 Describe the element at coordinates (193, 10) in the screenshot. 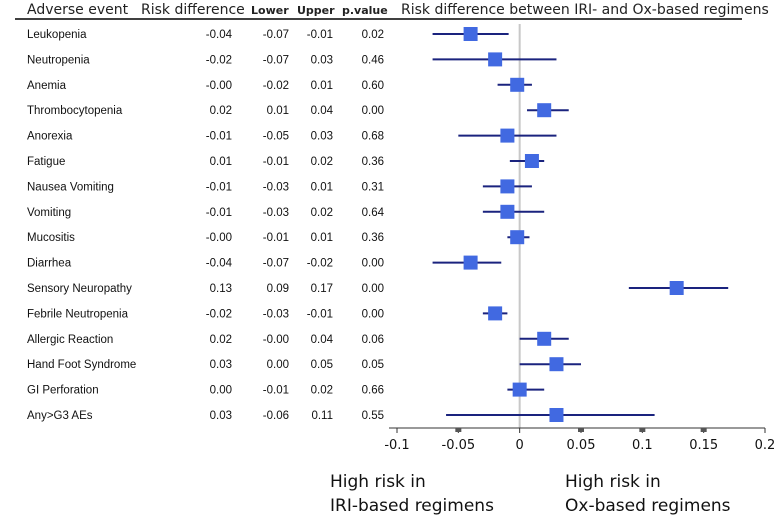

I see `header-risk-difference: Risk difference` at that location.